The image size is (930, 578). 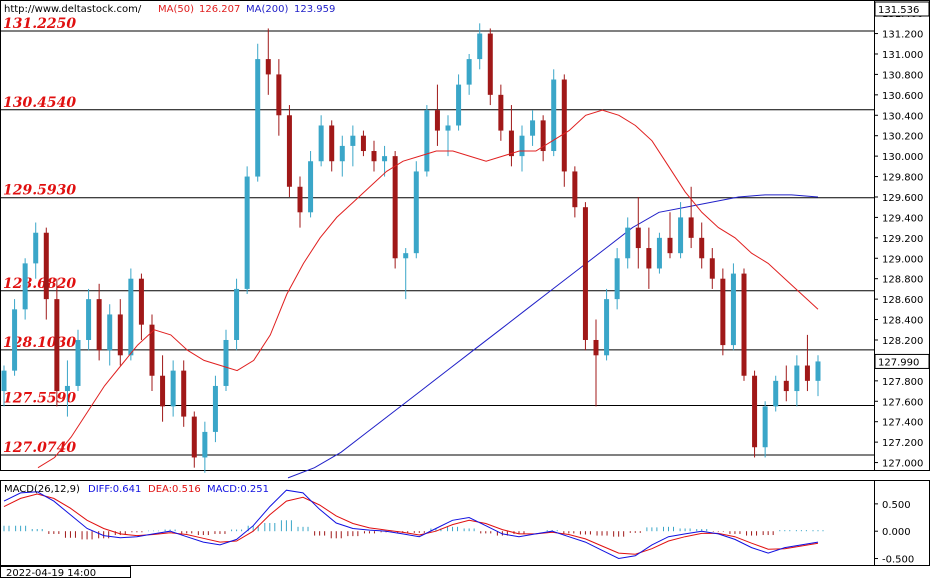 What do you see at coordinates (902, 402) in the screenshot?
I see `price-tick-label: 127.600` at bounding box center [902, 402].